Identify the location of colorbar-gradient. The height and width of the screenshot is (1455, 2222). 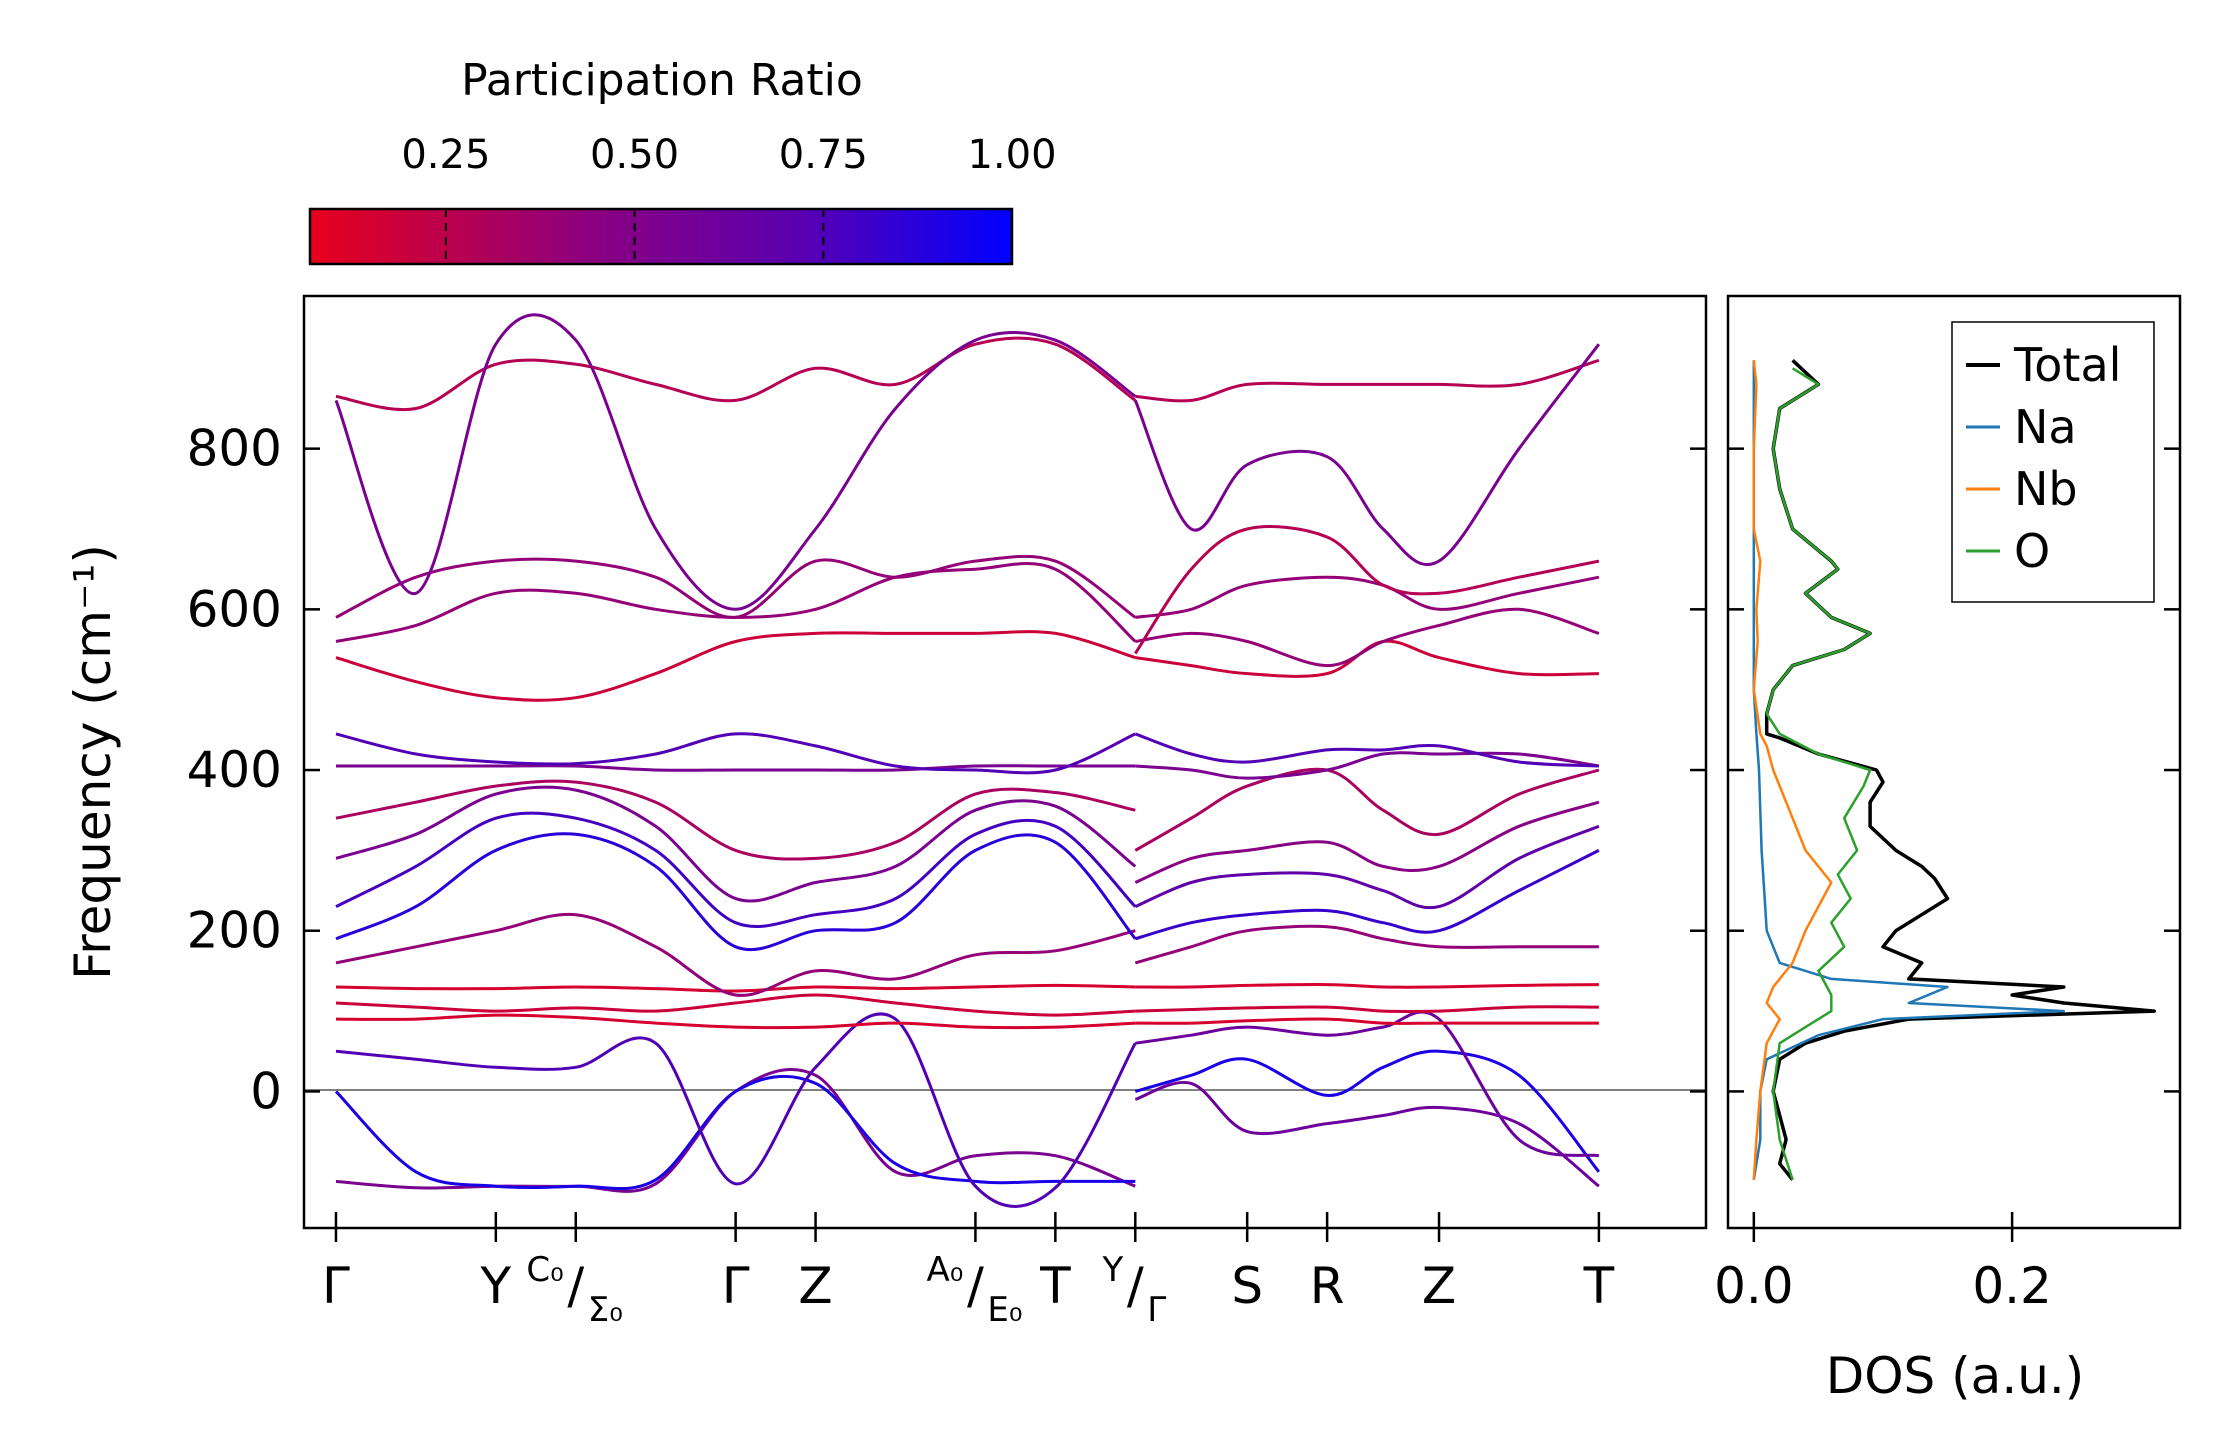
(661, 236).